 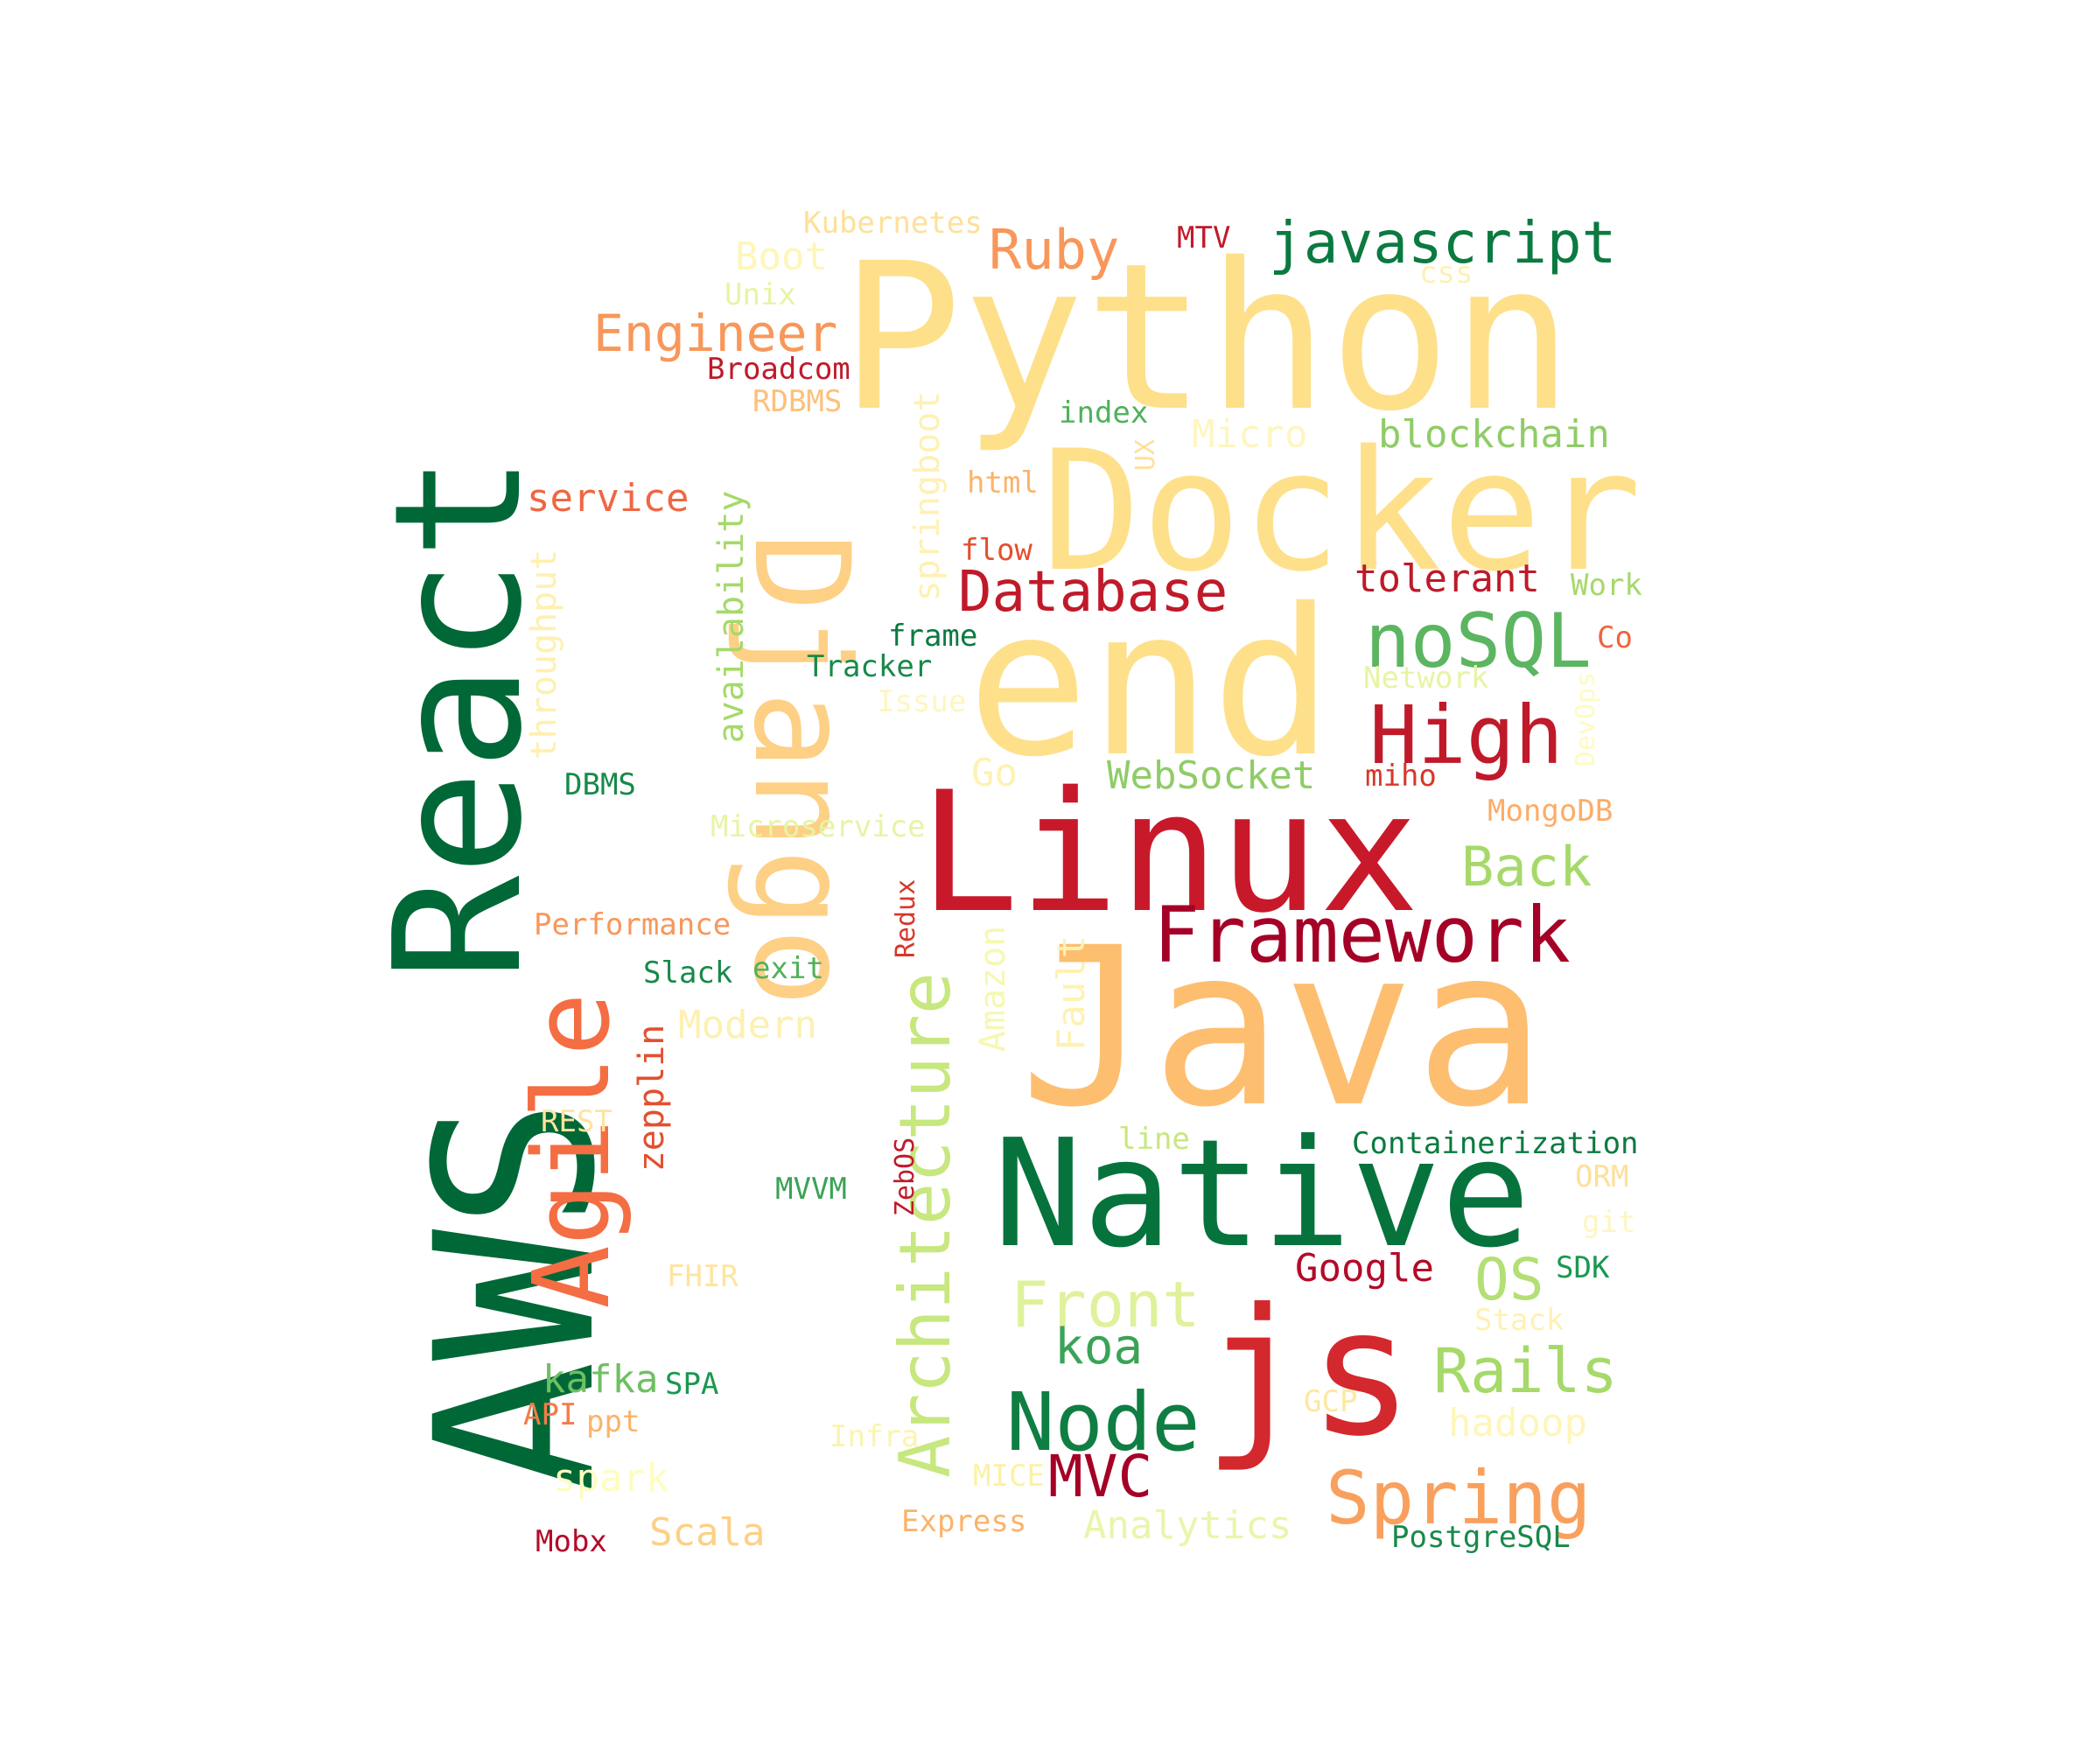 I want to click on word-rest: REST, so click(x=576, y=1121).